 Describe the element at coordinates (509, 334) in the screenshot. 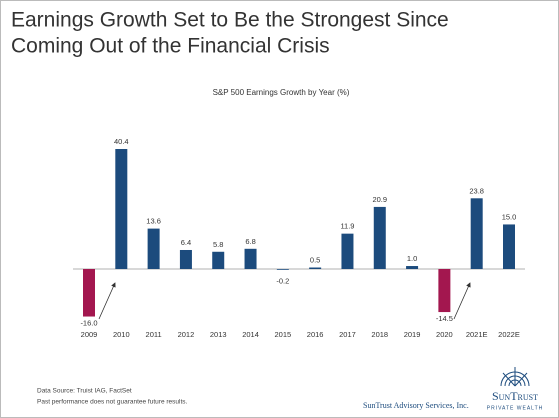

I see `x-tick-label: 2022E` at that location.